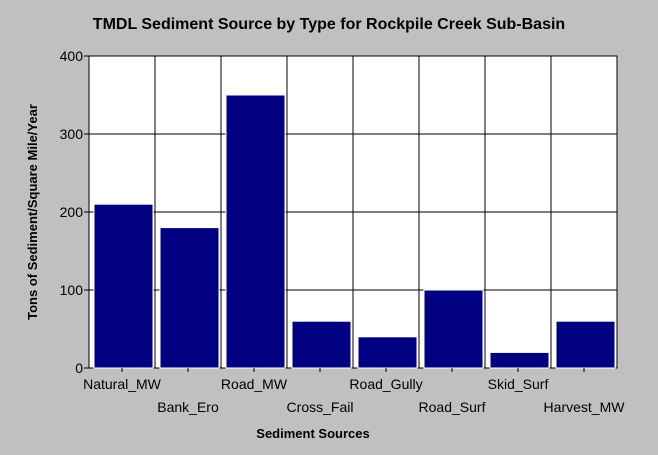 This screenshot has height=455, width=658. What do you see at coordinates (188, 407) in the screenshot?
I see `x-category-label: Bank_Ero` at bounding box center [188, 407].